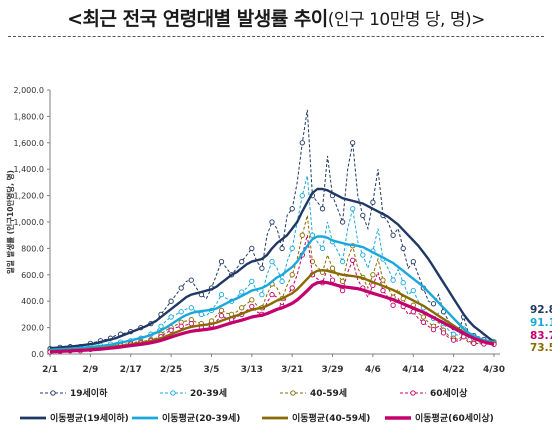  What do you see at coordinates (331, 418) in the screenshot?
I see `legend-label: 이동평균(40-59세)` at bounding box center [331, 418].